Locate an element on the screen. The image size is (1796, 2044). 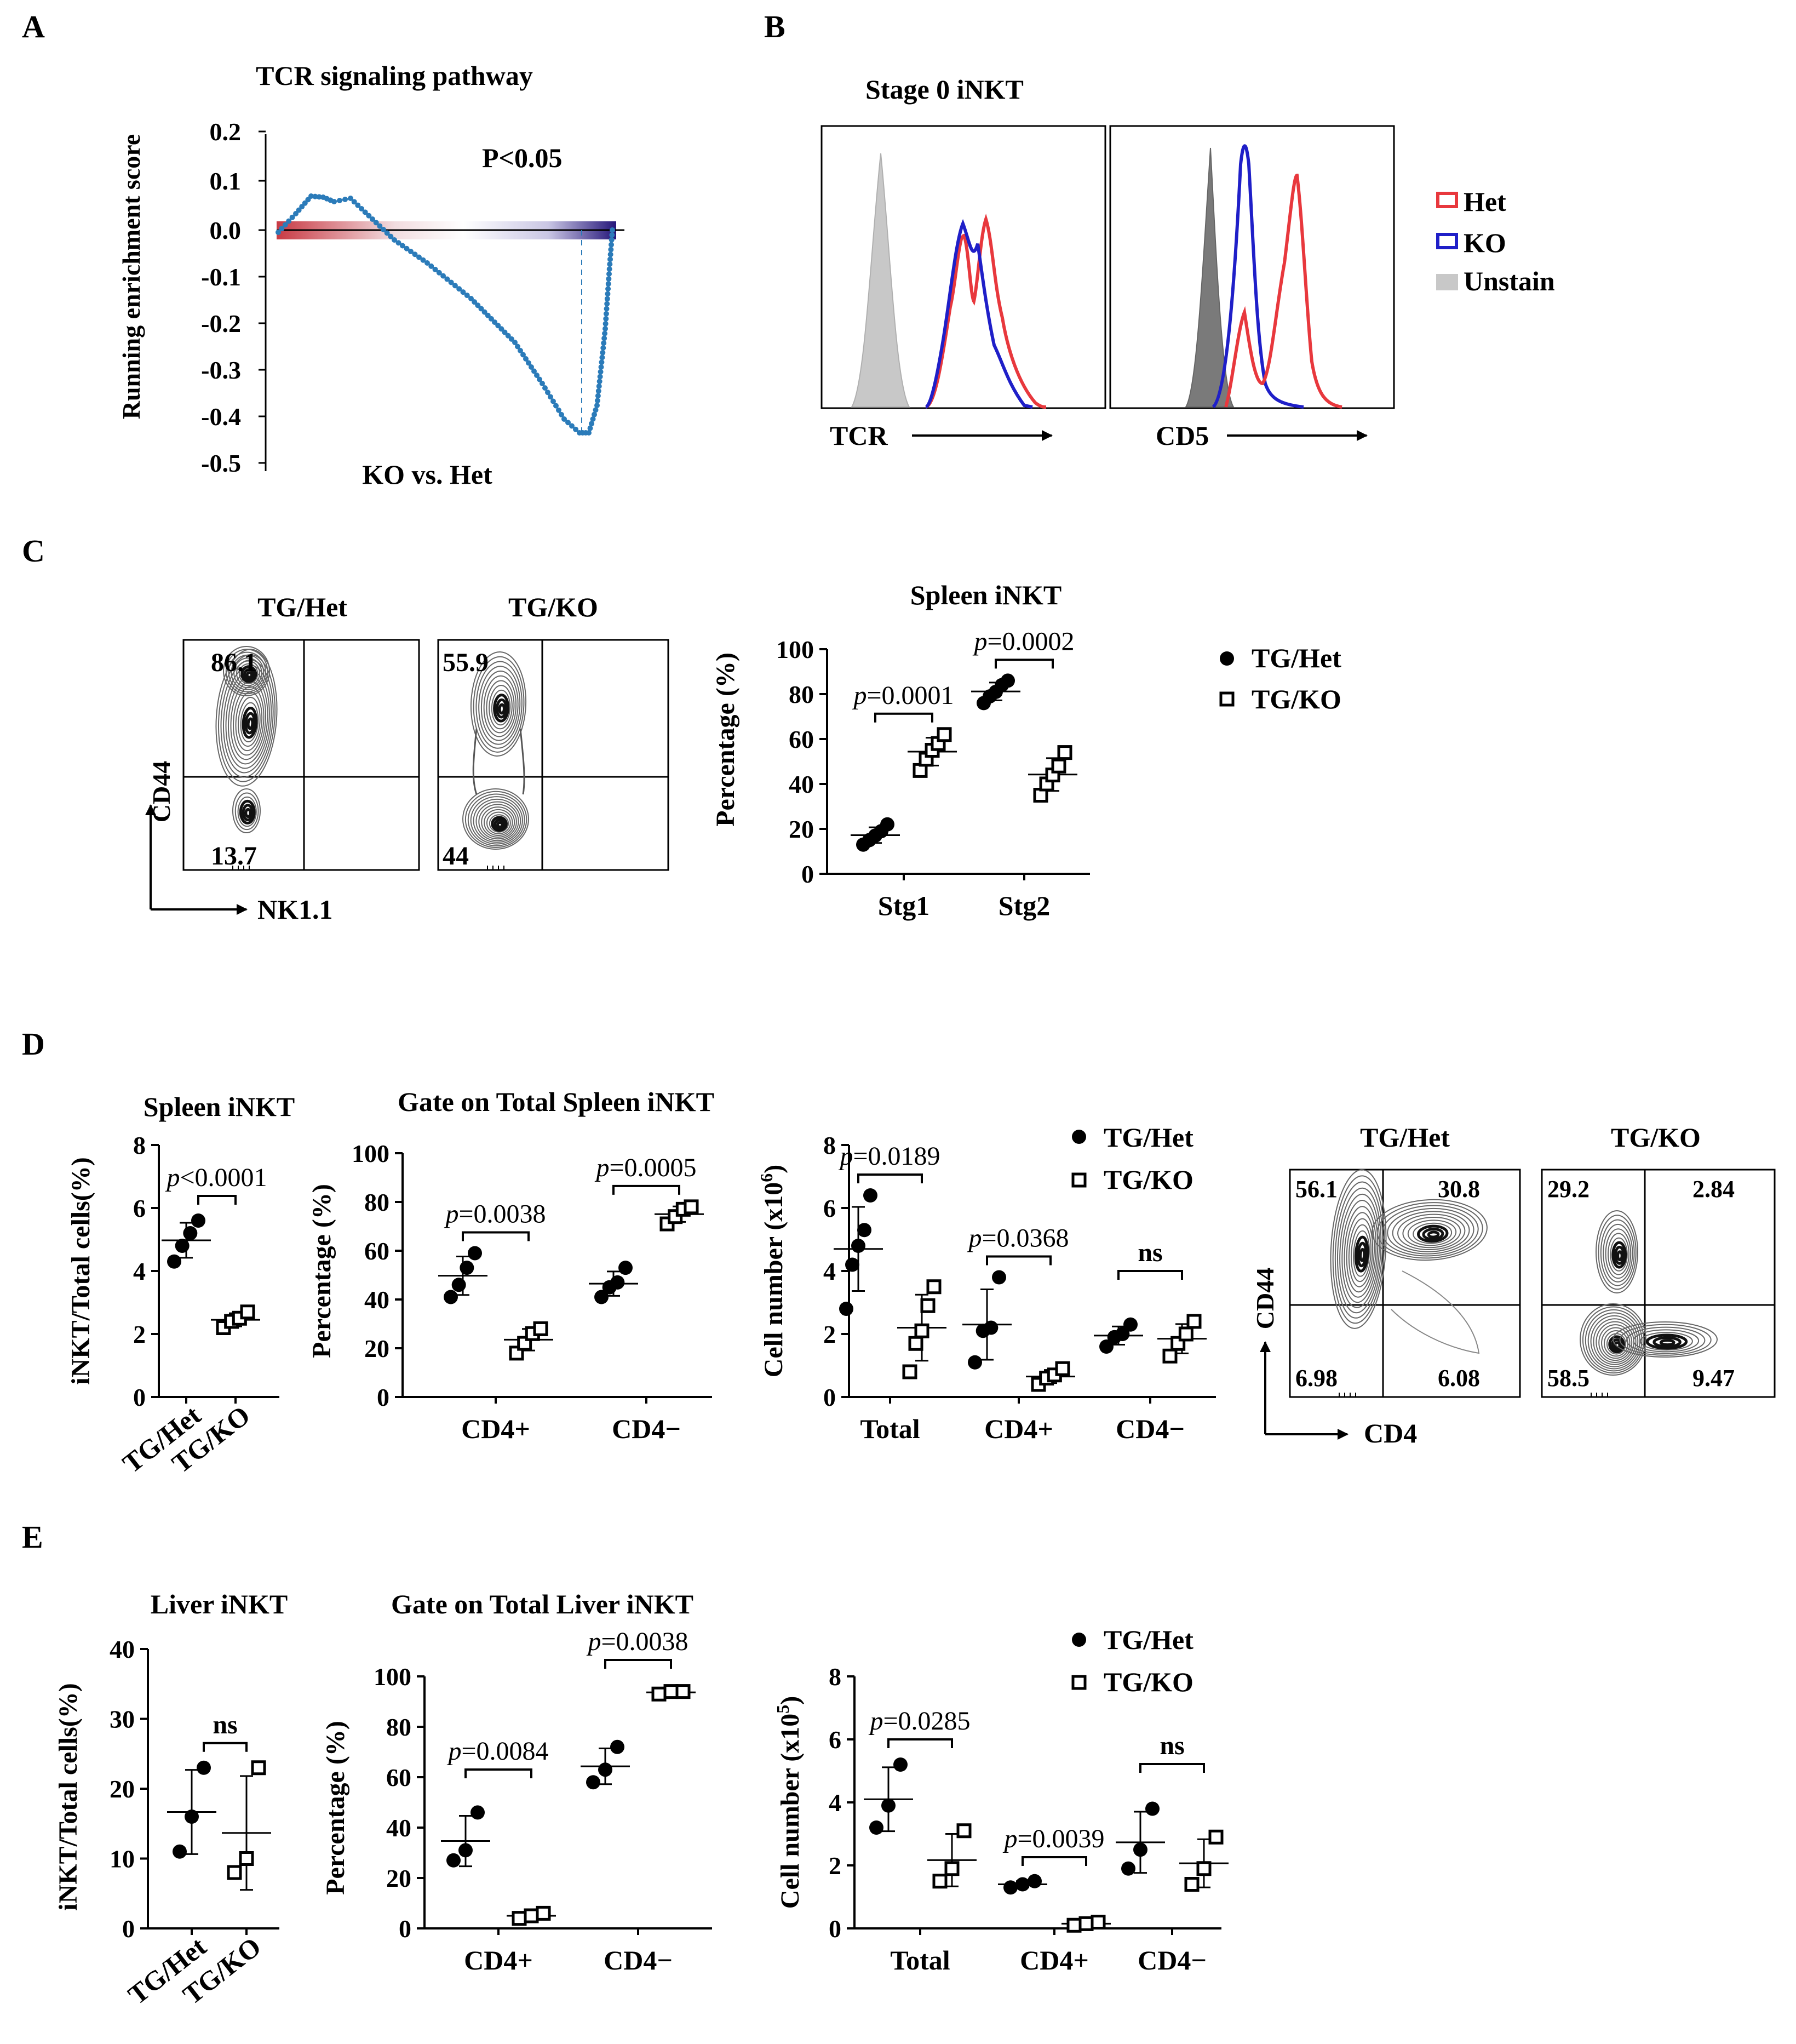
flow-d1-ul: 56.1 is located at coordinates (1316, 1189).